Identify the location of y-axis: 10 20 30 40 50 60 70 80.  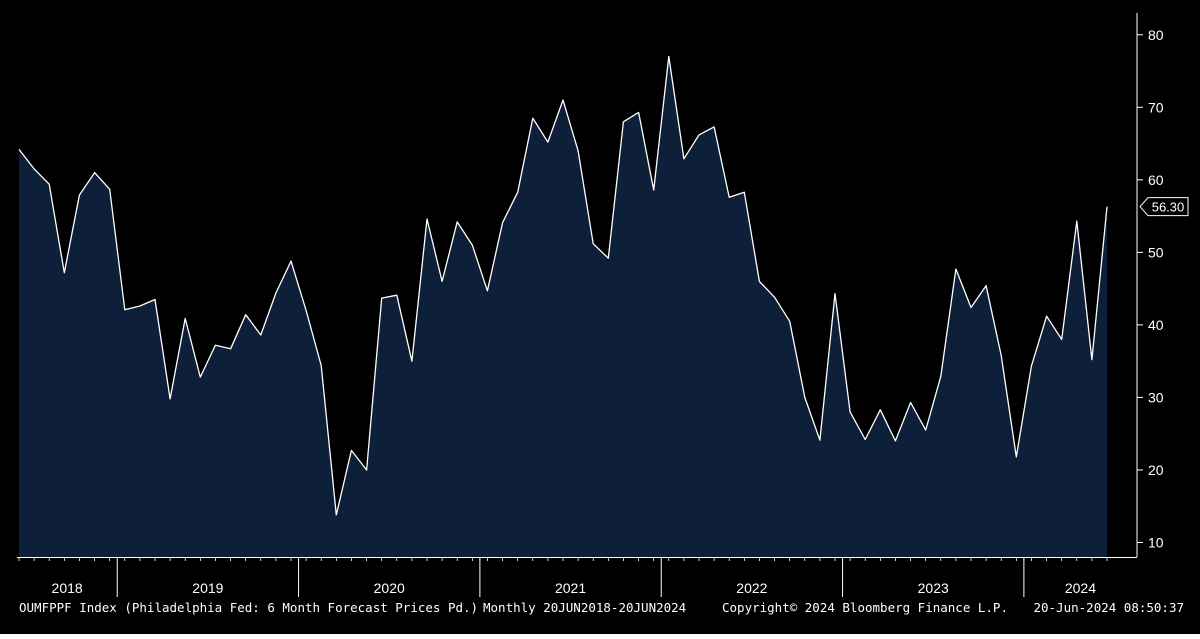
(1150, 285).